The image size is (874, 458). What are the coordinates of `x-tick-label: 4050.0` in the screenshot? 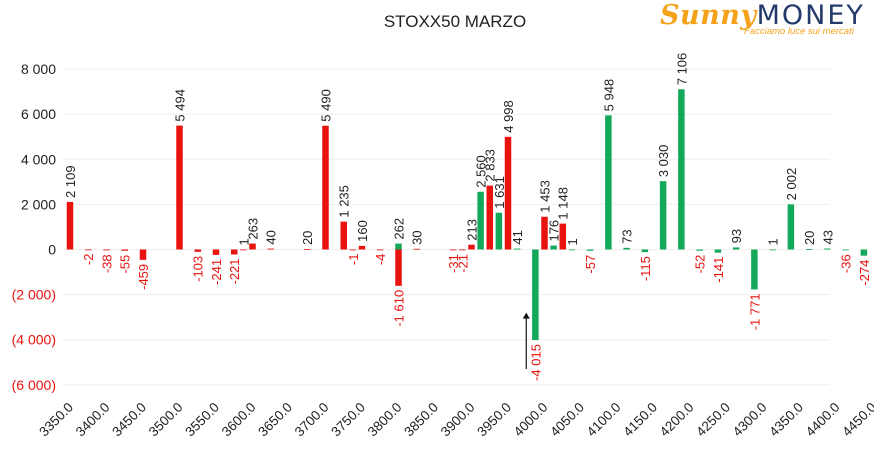 It's located at (567, 420).